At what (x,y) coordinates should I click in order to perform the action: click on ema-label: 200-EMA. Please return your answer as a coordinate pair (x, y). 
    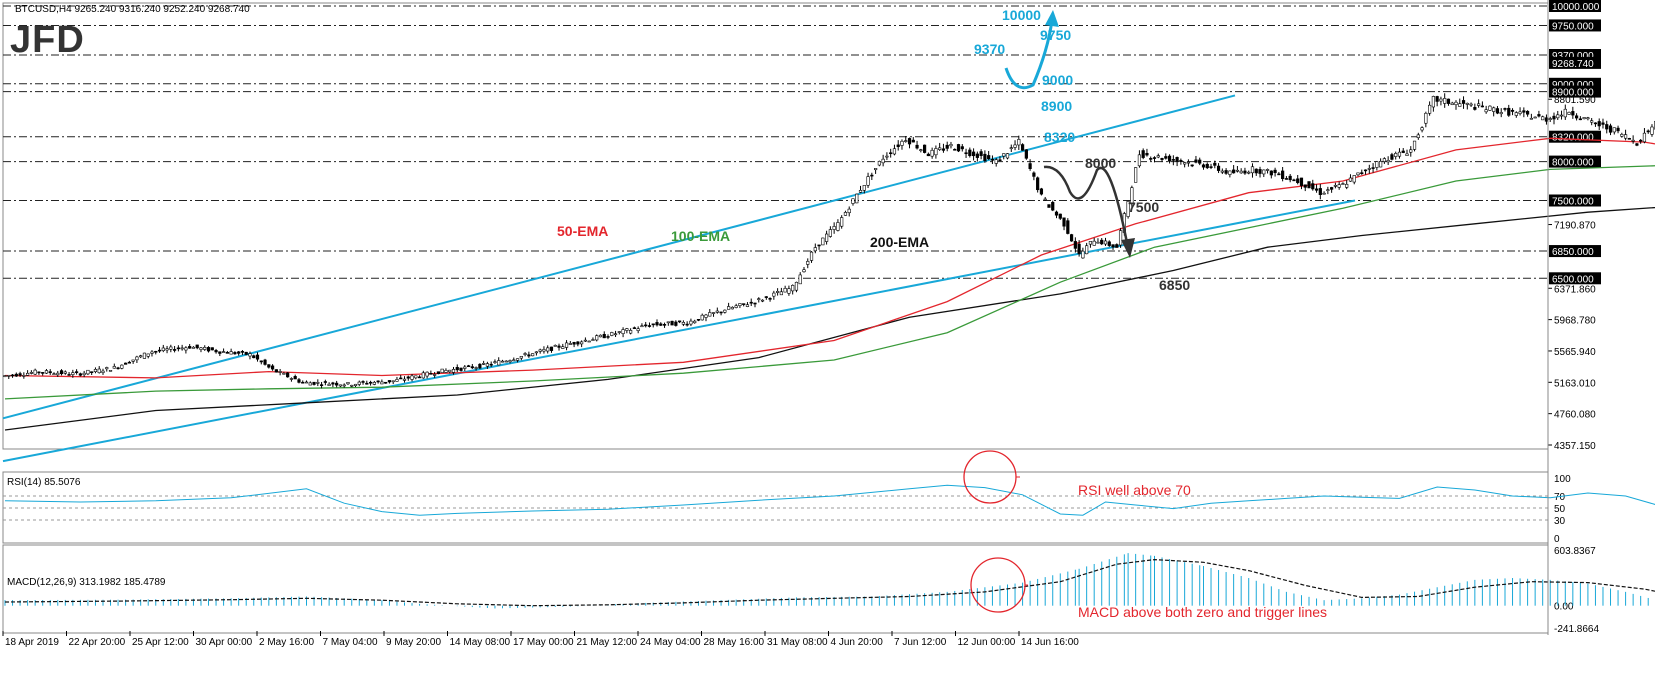
    Looking at the image, I should click on (899, 242).